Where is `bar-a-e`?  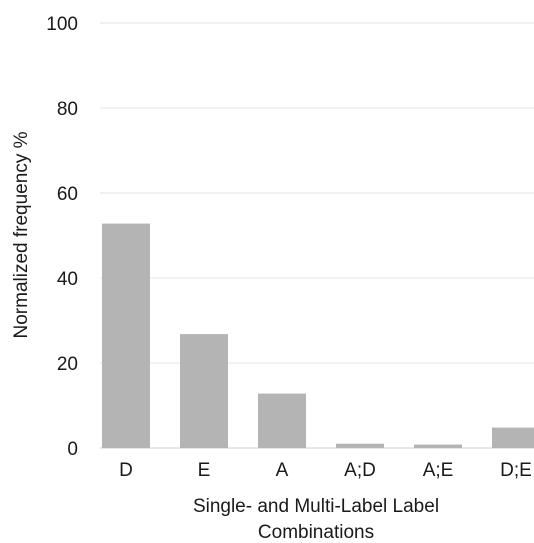 bar-a-e is located at coordinates (438, 446).